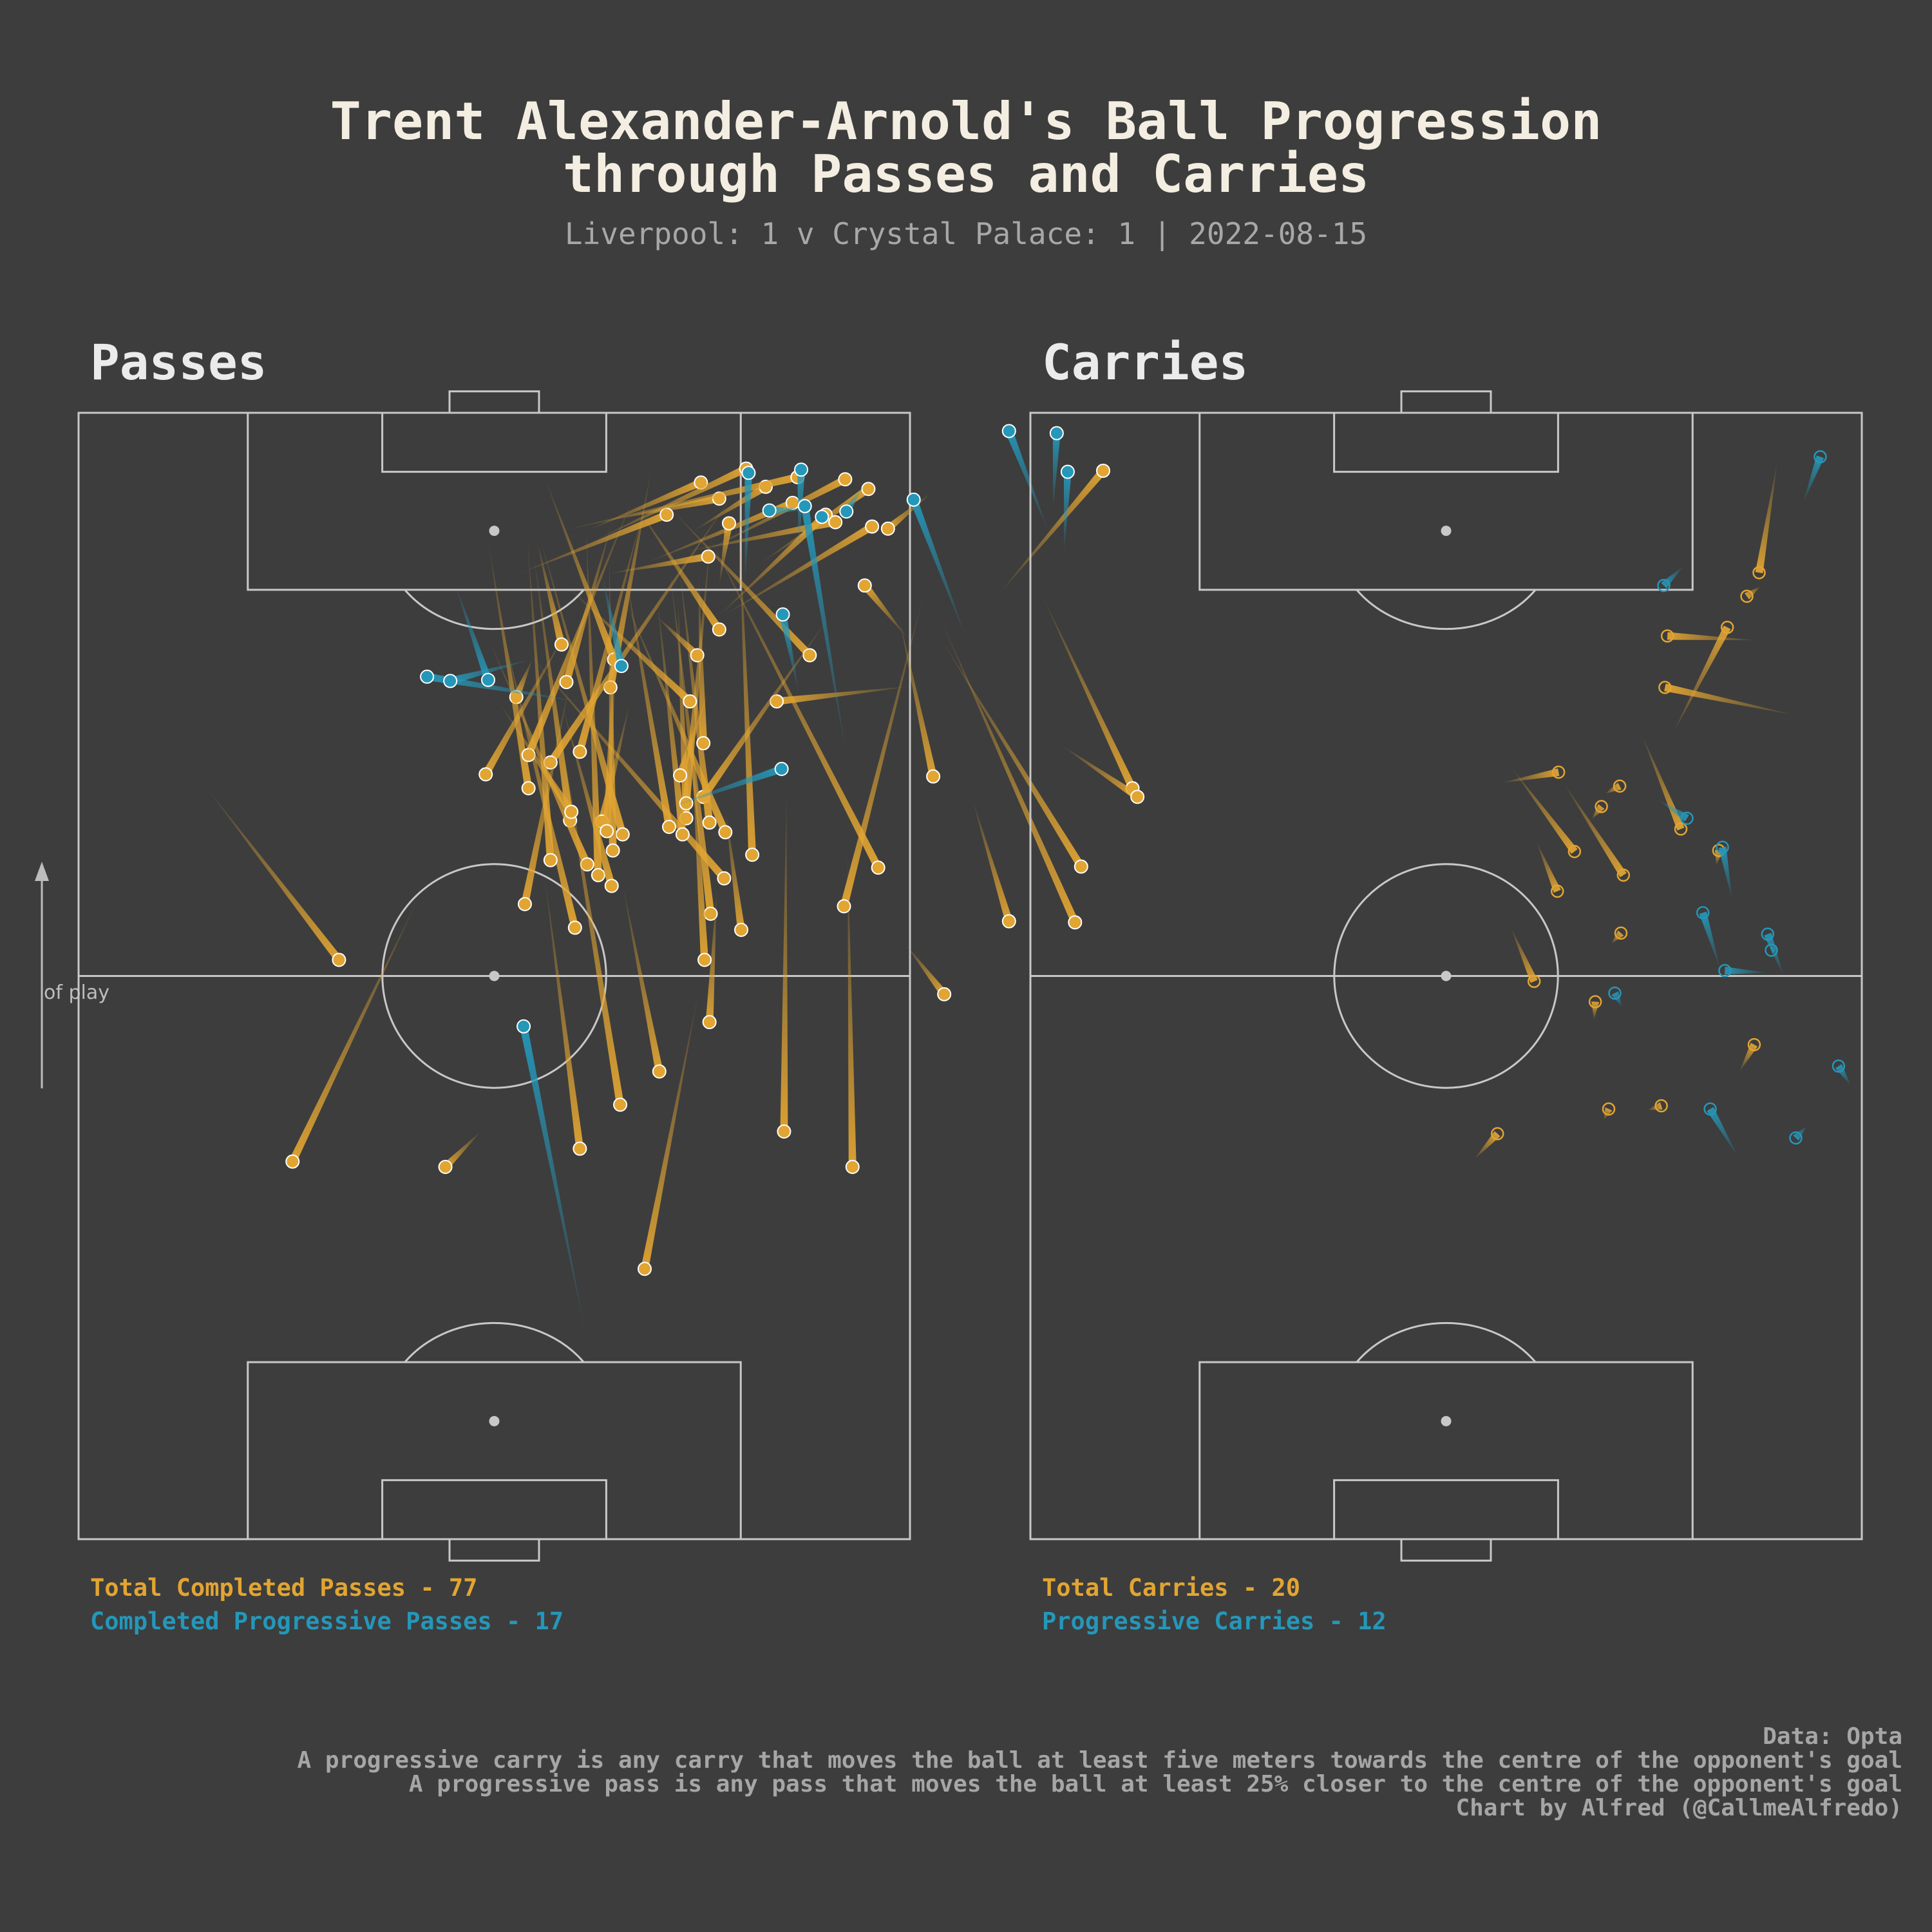 The height and width of the screenshot is (1932, 1932). I want to click on penalty-area-top, so click(1446, 501).